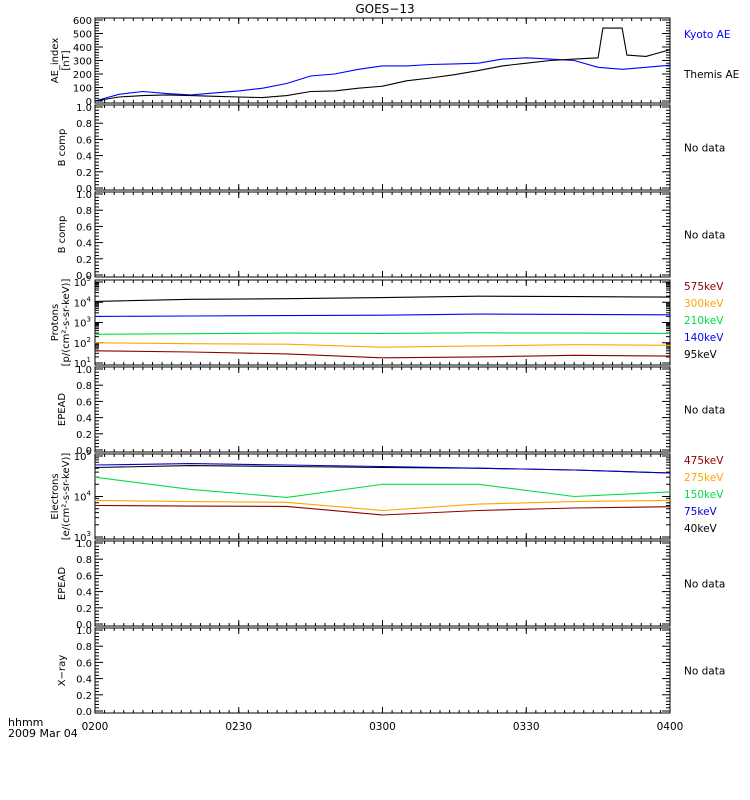 Image resolution: width=750 pixels, height=800 pixels. Describe the element at coordinates (82, 21) in the screenshot. I see `y-tick-label: 600` at that location.